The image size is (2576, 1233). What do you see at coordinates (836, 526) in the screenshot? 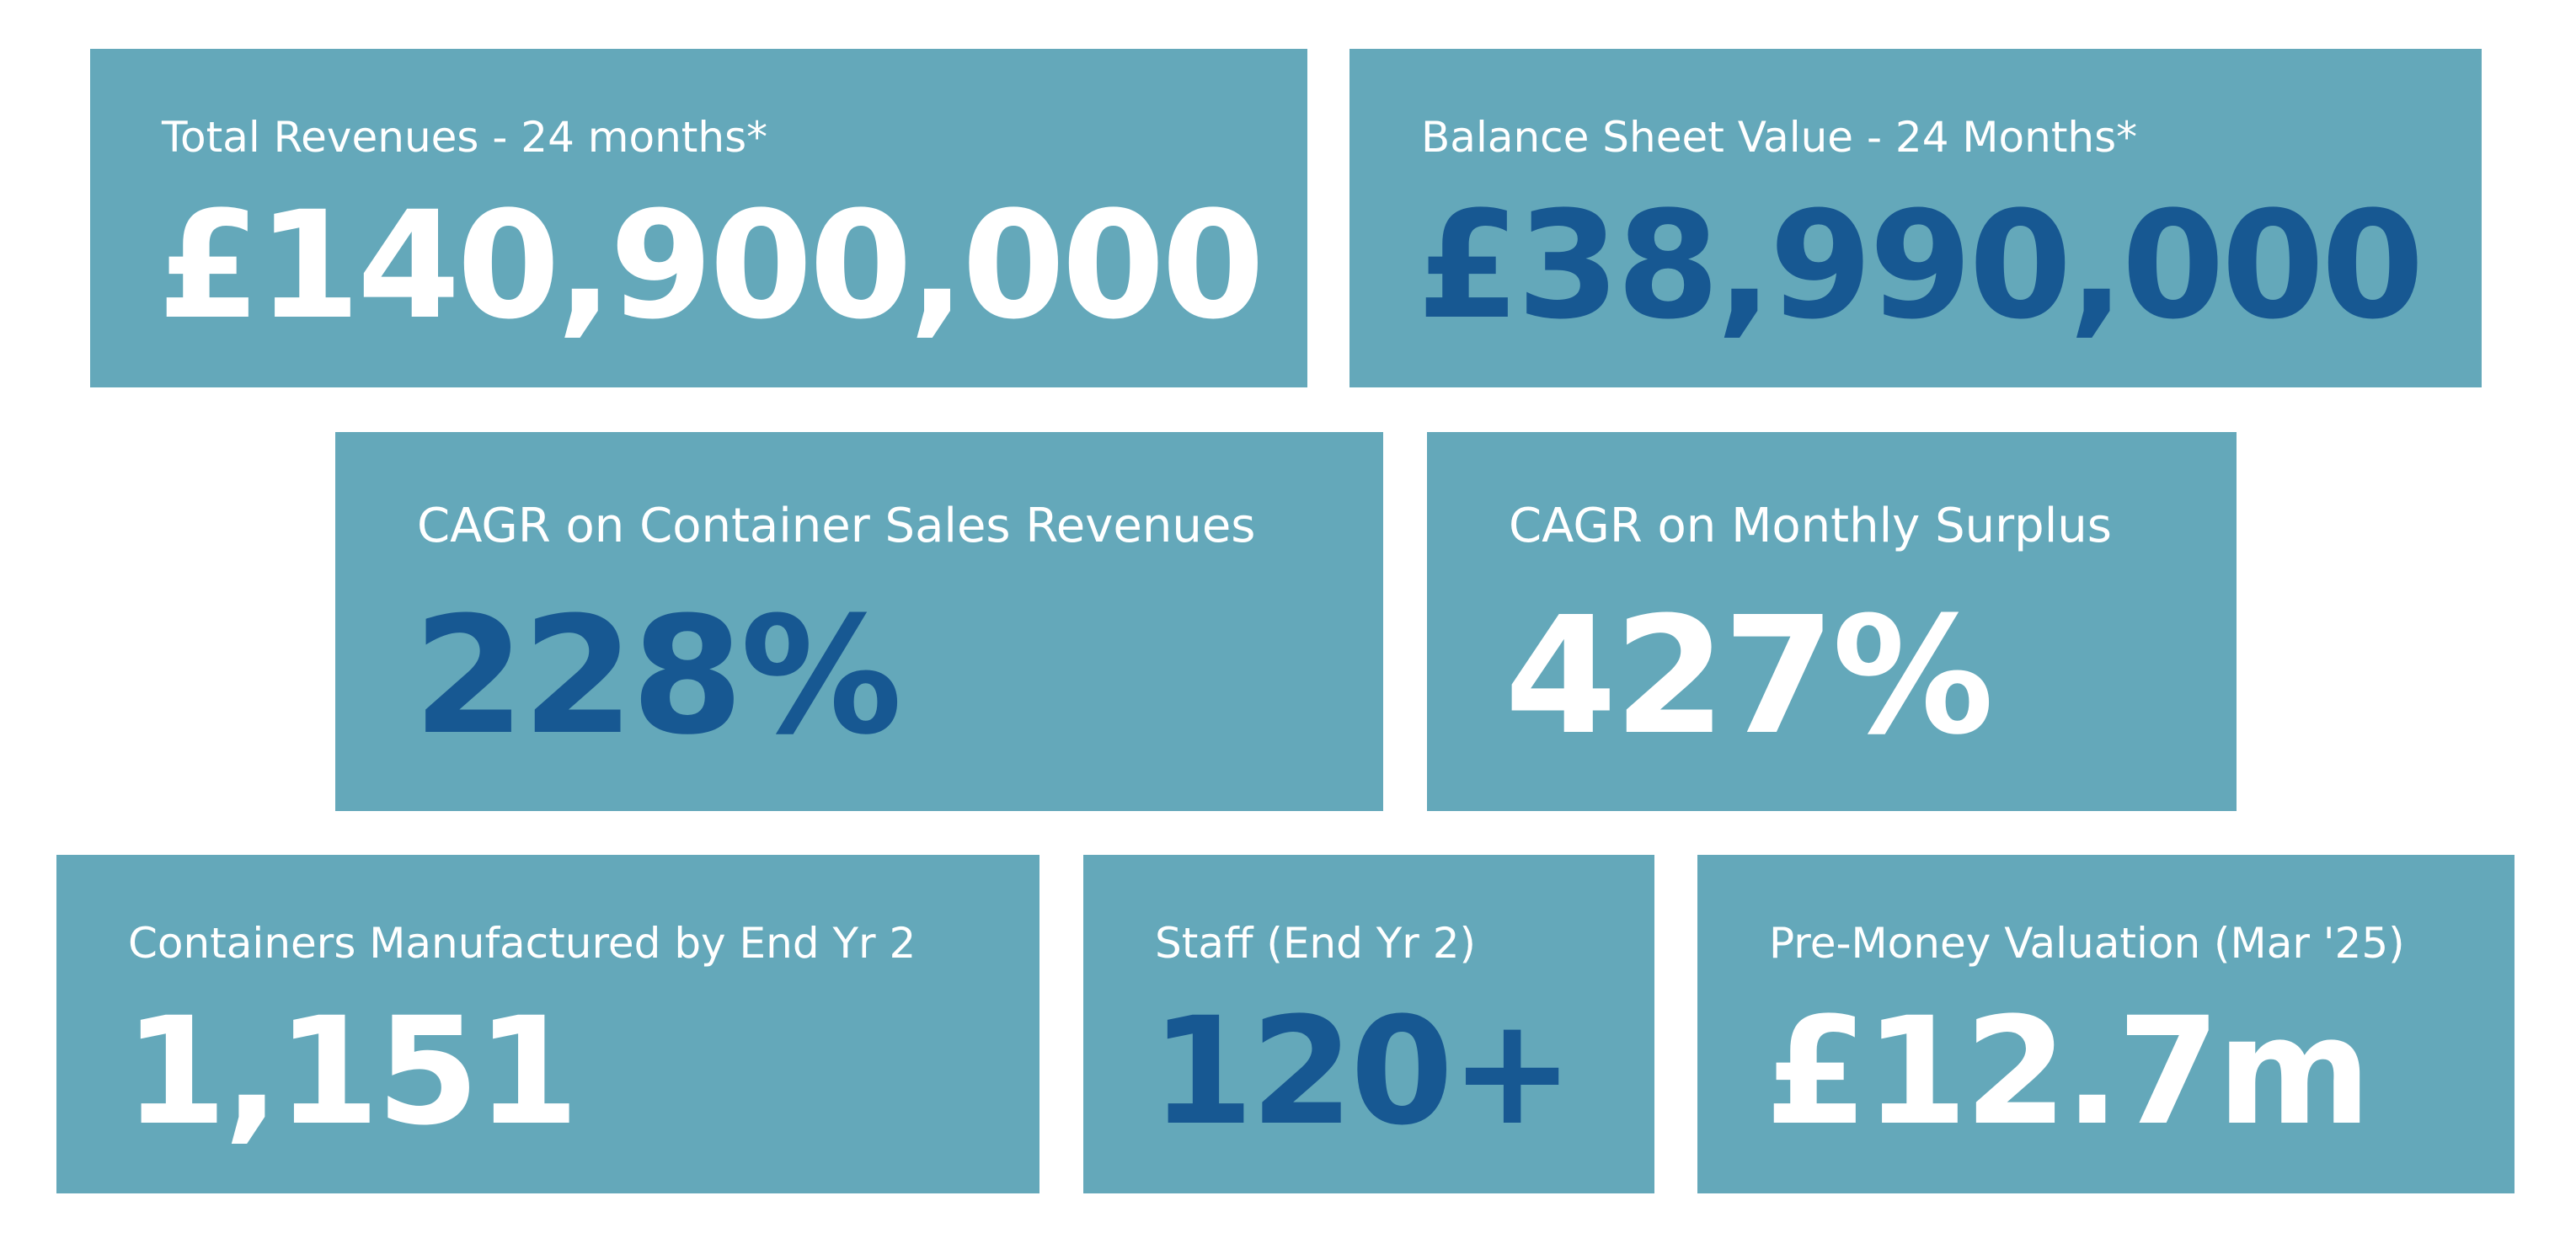
I see `cagr-container-sales-label: CAGR on Container Sales Revenues` at bounding box center [836, 526].